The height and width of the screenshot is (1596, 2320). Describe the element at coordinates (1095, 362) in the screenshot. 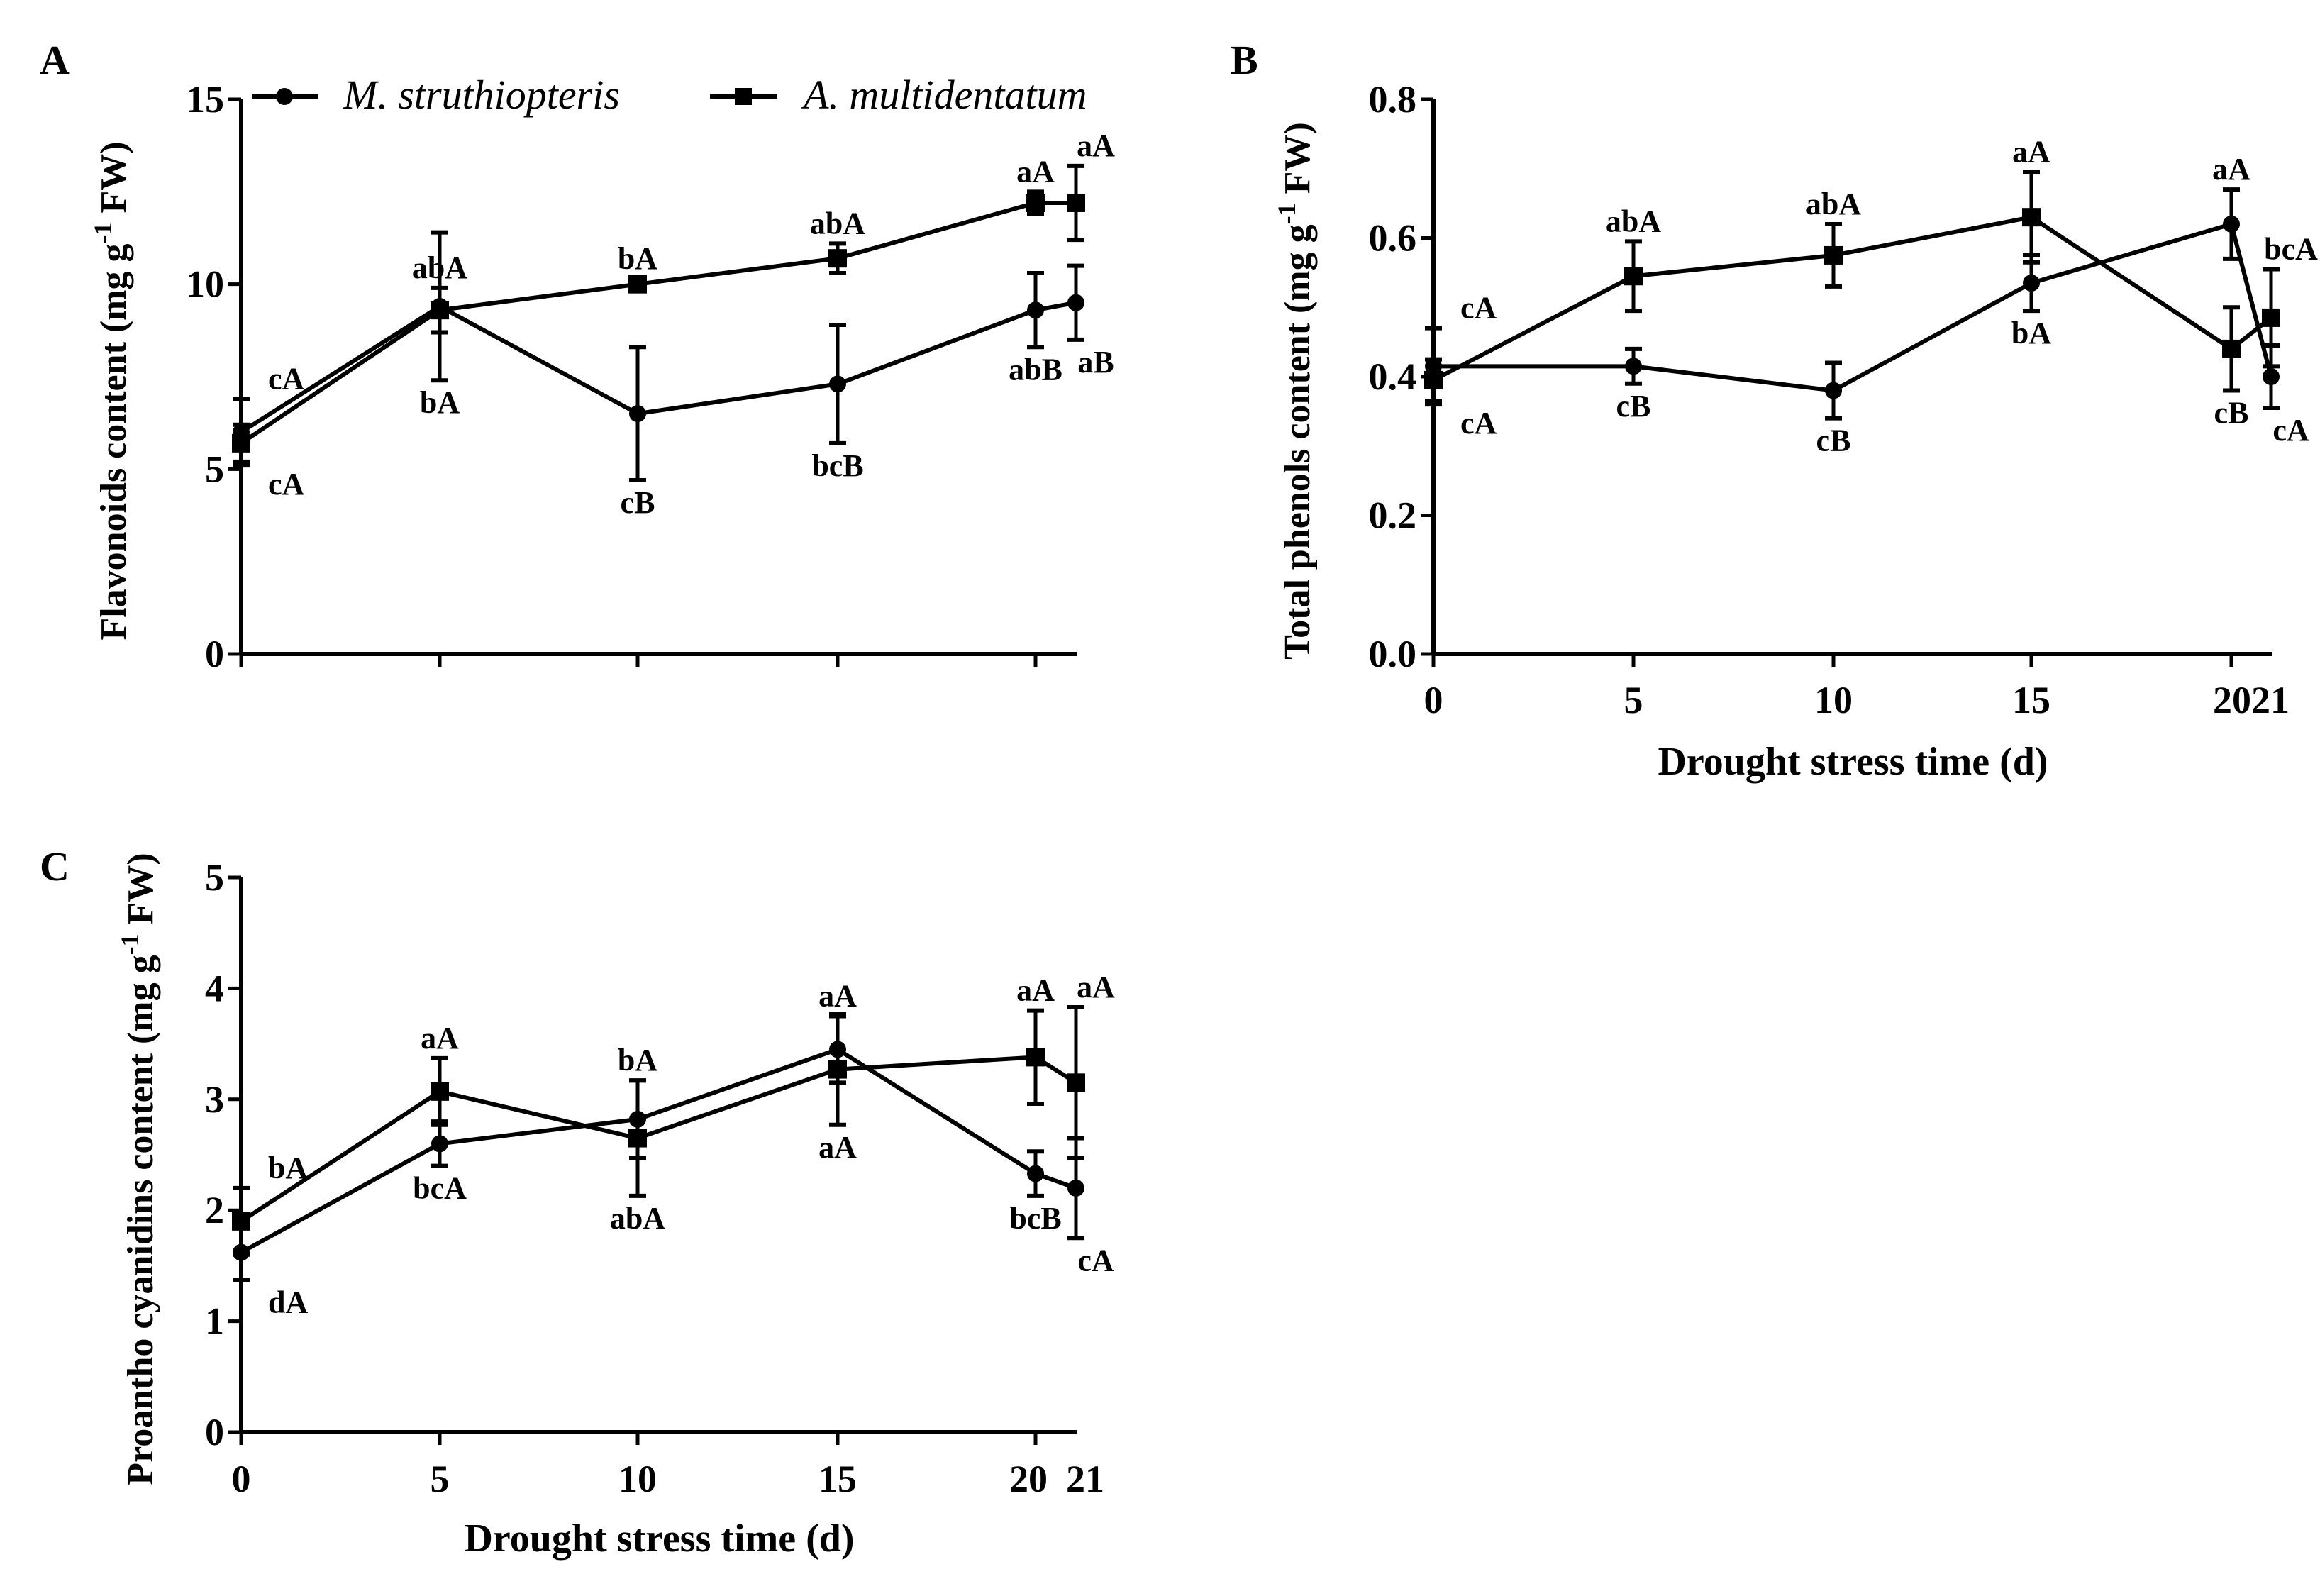

I see `significance-label: aB` at that location.